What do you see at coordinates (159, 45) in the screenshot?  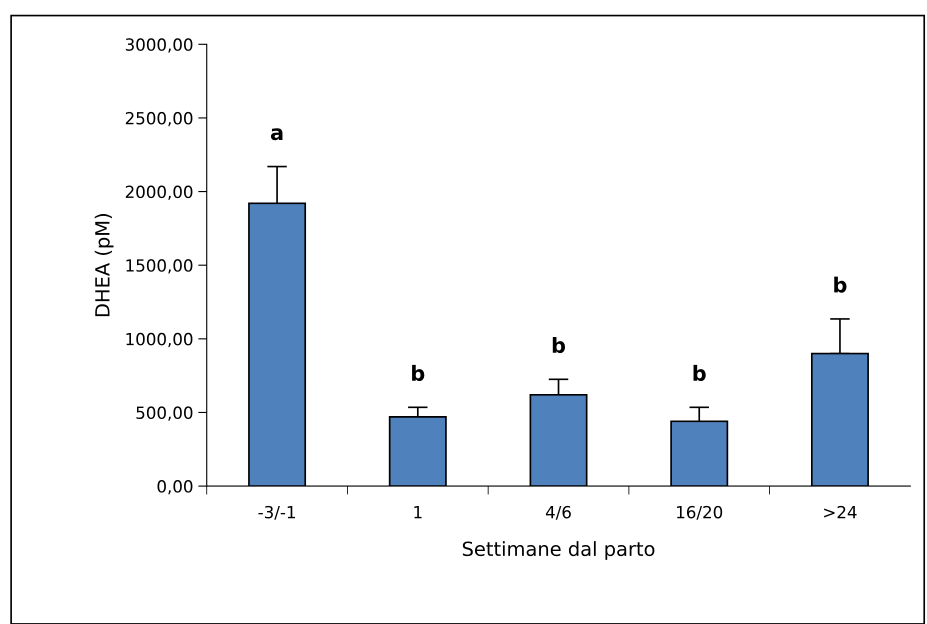 I see `y-tick-label: 3000,00` at bounding box center [159, 45].